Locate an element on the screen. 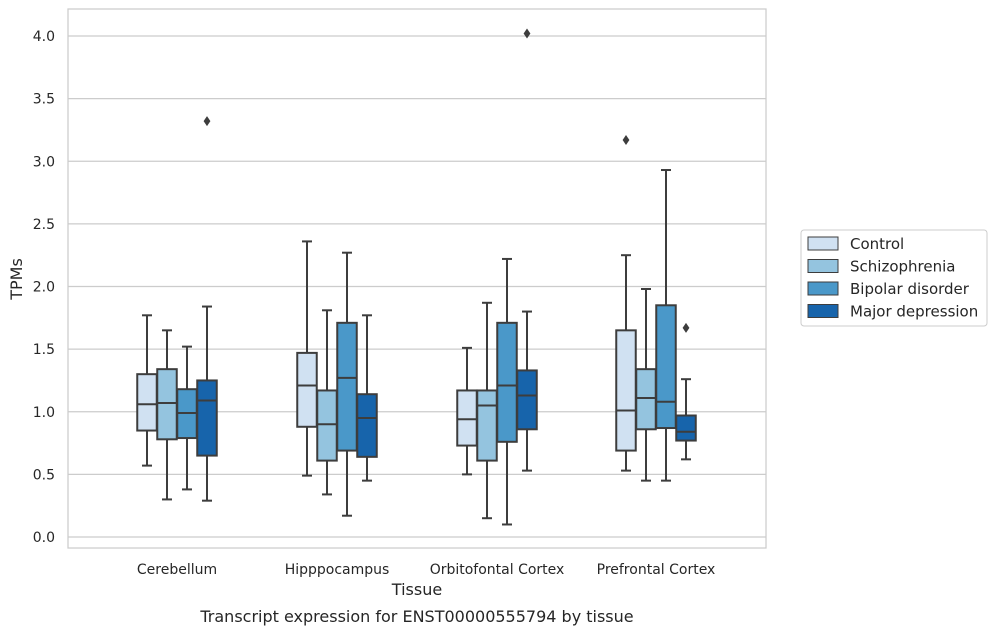 Image resolution: width=997 pixels, height=634 pixels. y-tick-label: 0.0 is located at coordinates (44, 538).